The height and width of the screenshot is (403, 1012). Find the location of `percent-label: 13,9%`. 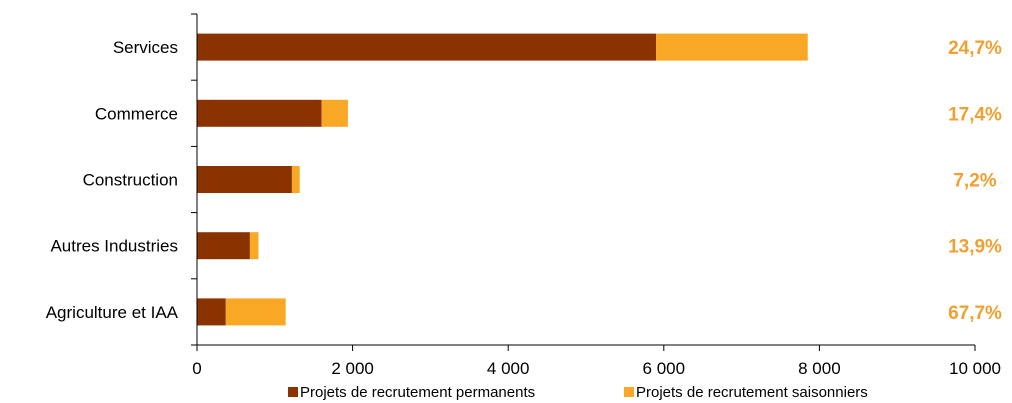

percent-label: 13,9% is located at coordinates (975, 247).